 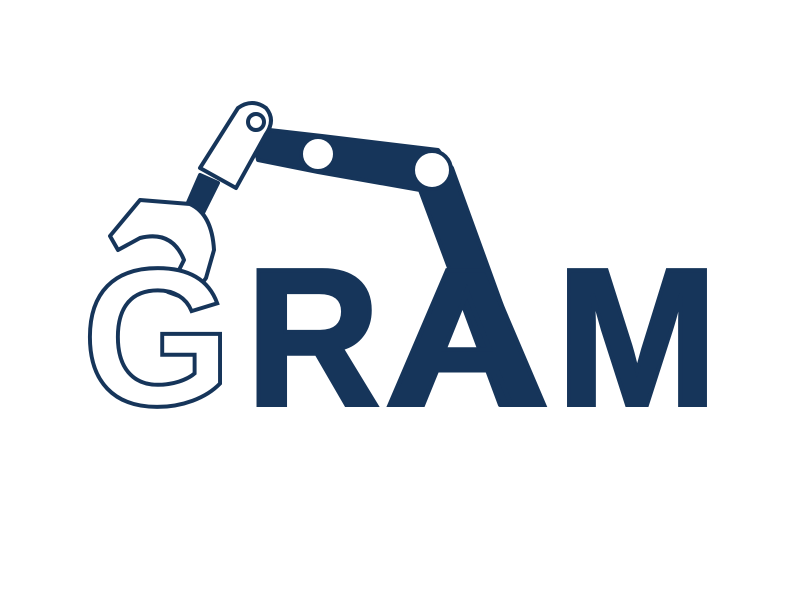 What do you see at coordinates (313, 337) in the screenshot?
I see `letter: R` at bounding box center [313, 337].